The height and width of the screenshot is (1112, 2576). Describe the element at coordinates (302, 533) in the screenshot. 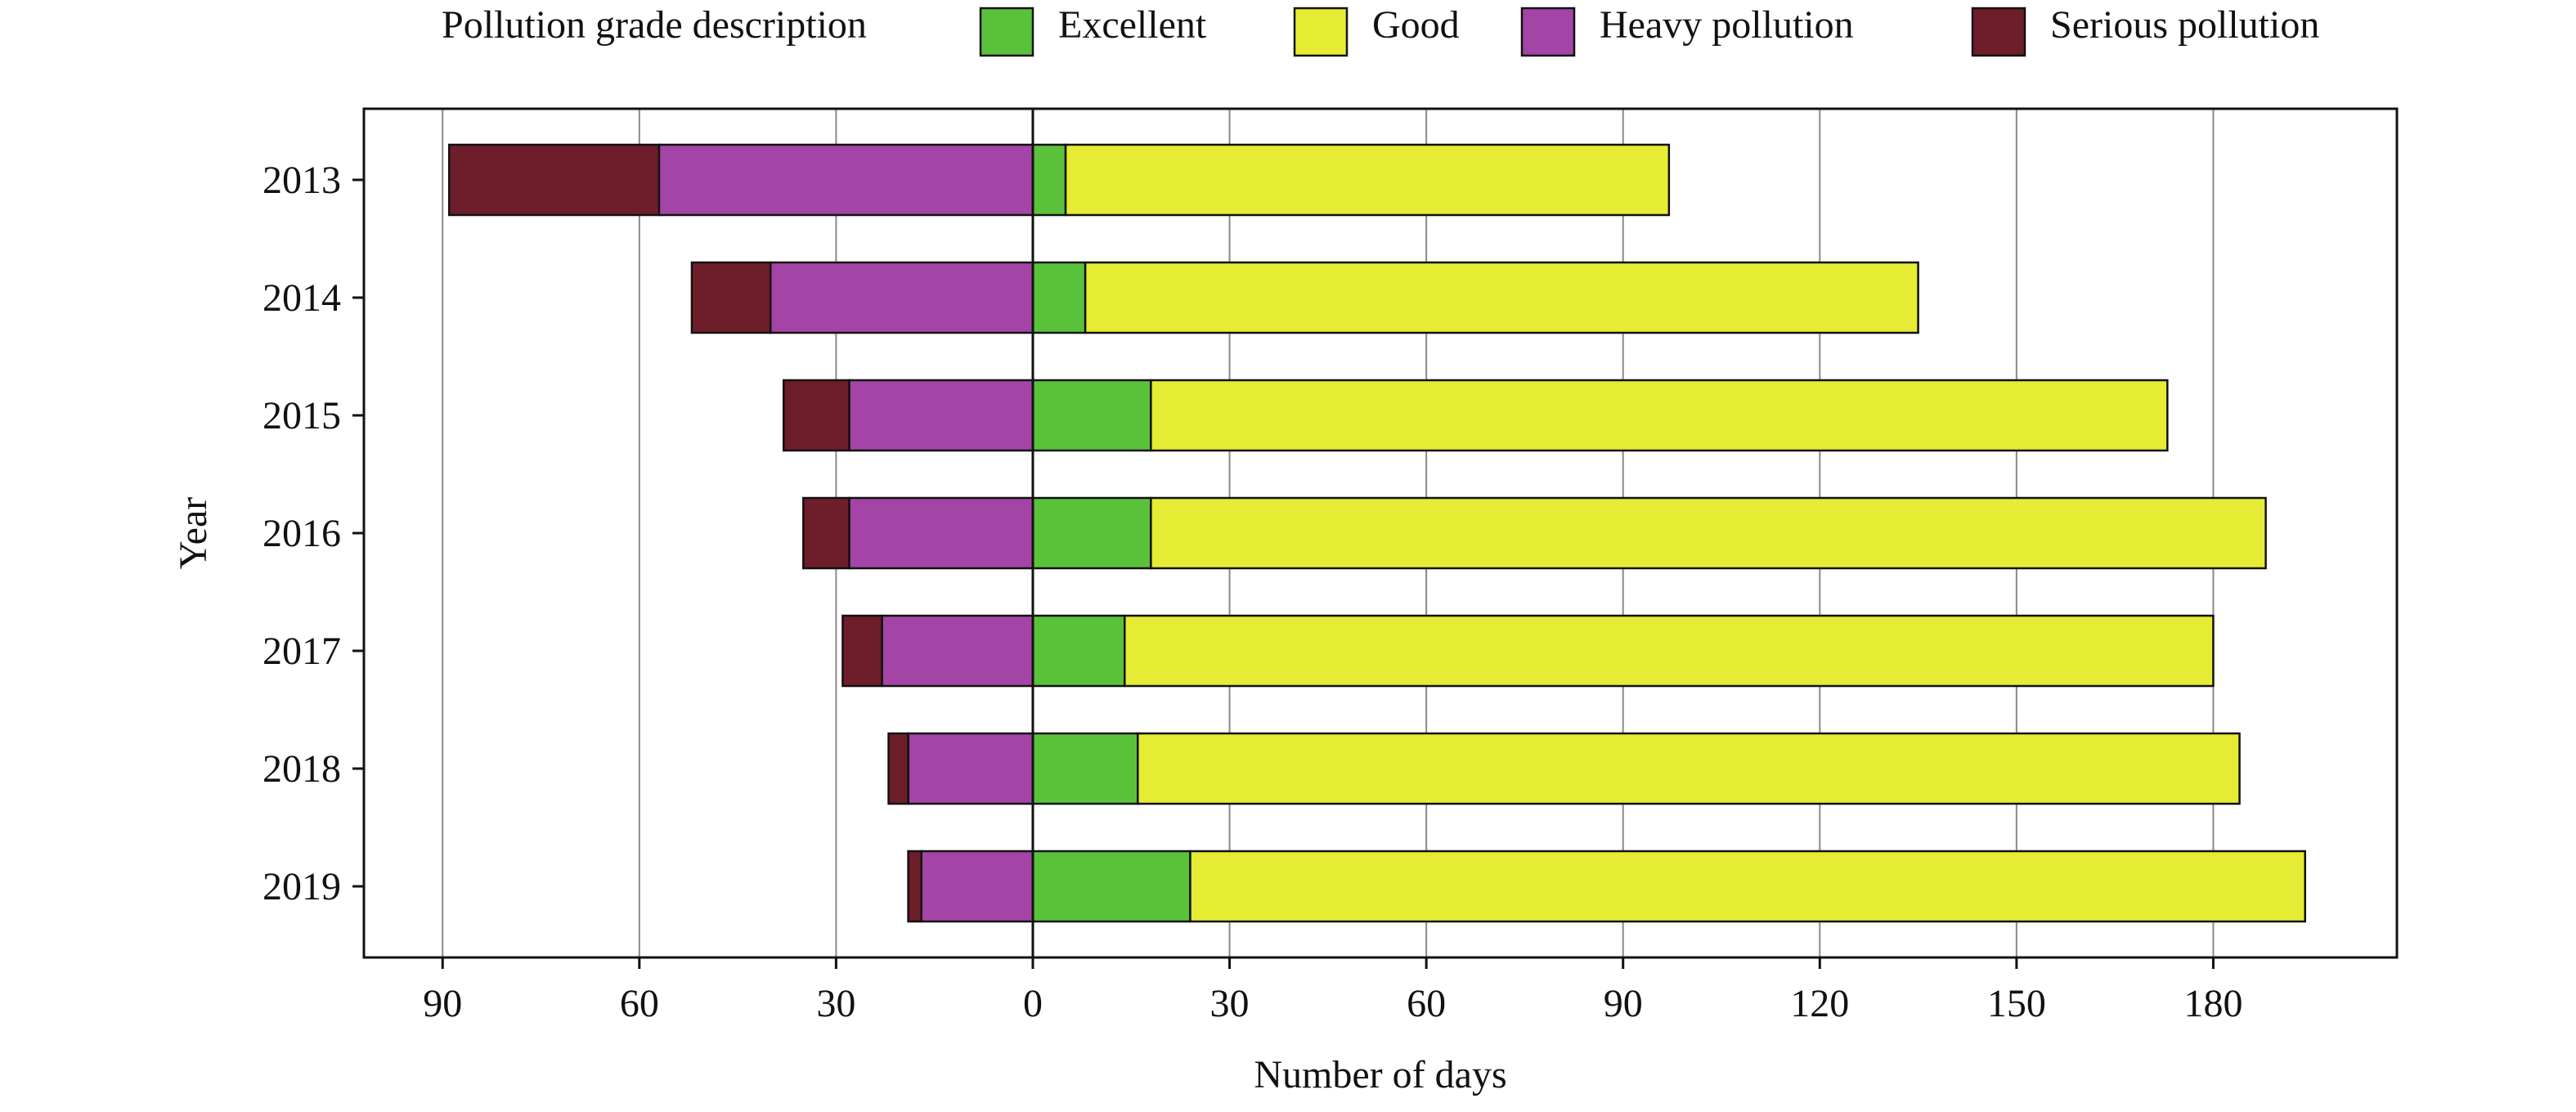

I see `y-tick-label: 2016` at that location.